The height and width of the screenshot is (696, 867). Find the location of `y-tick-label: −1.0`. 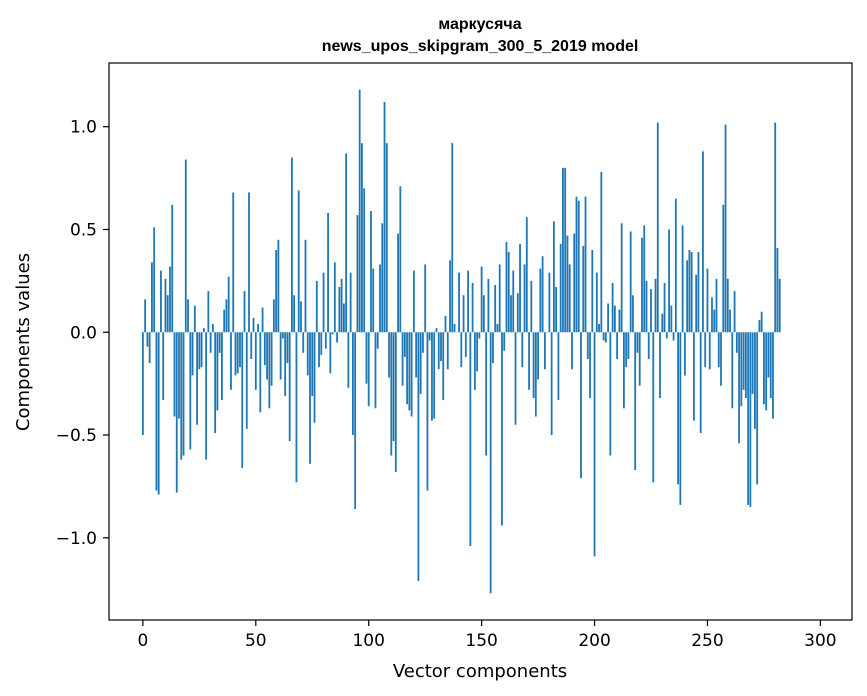

y-tick-label: −1.0 is located at coordinates (76, 539).